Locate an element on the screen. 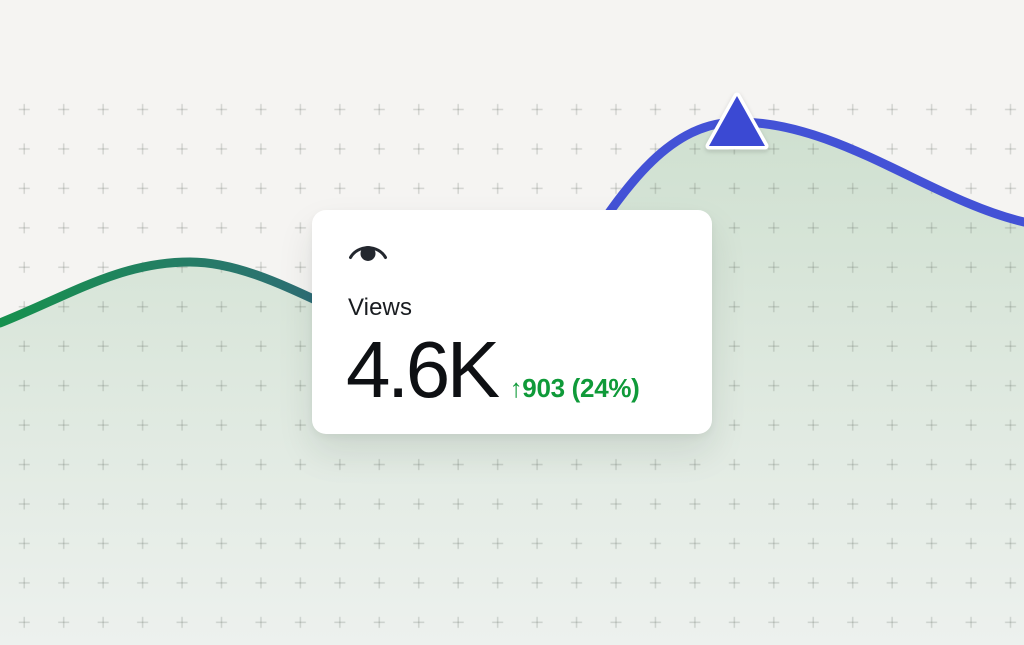 The height and width of the screenshot is (645, 1024). metric-value: 4.6K is located at coordinates (423, 369).